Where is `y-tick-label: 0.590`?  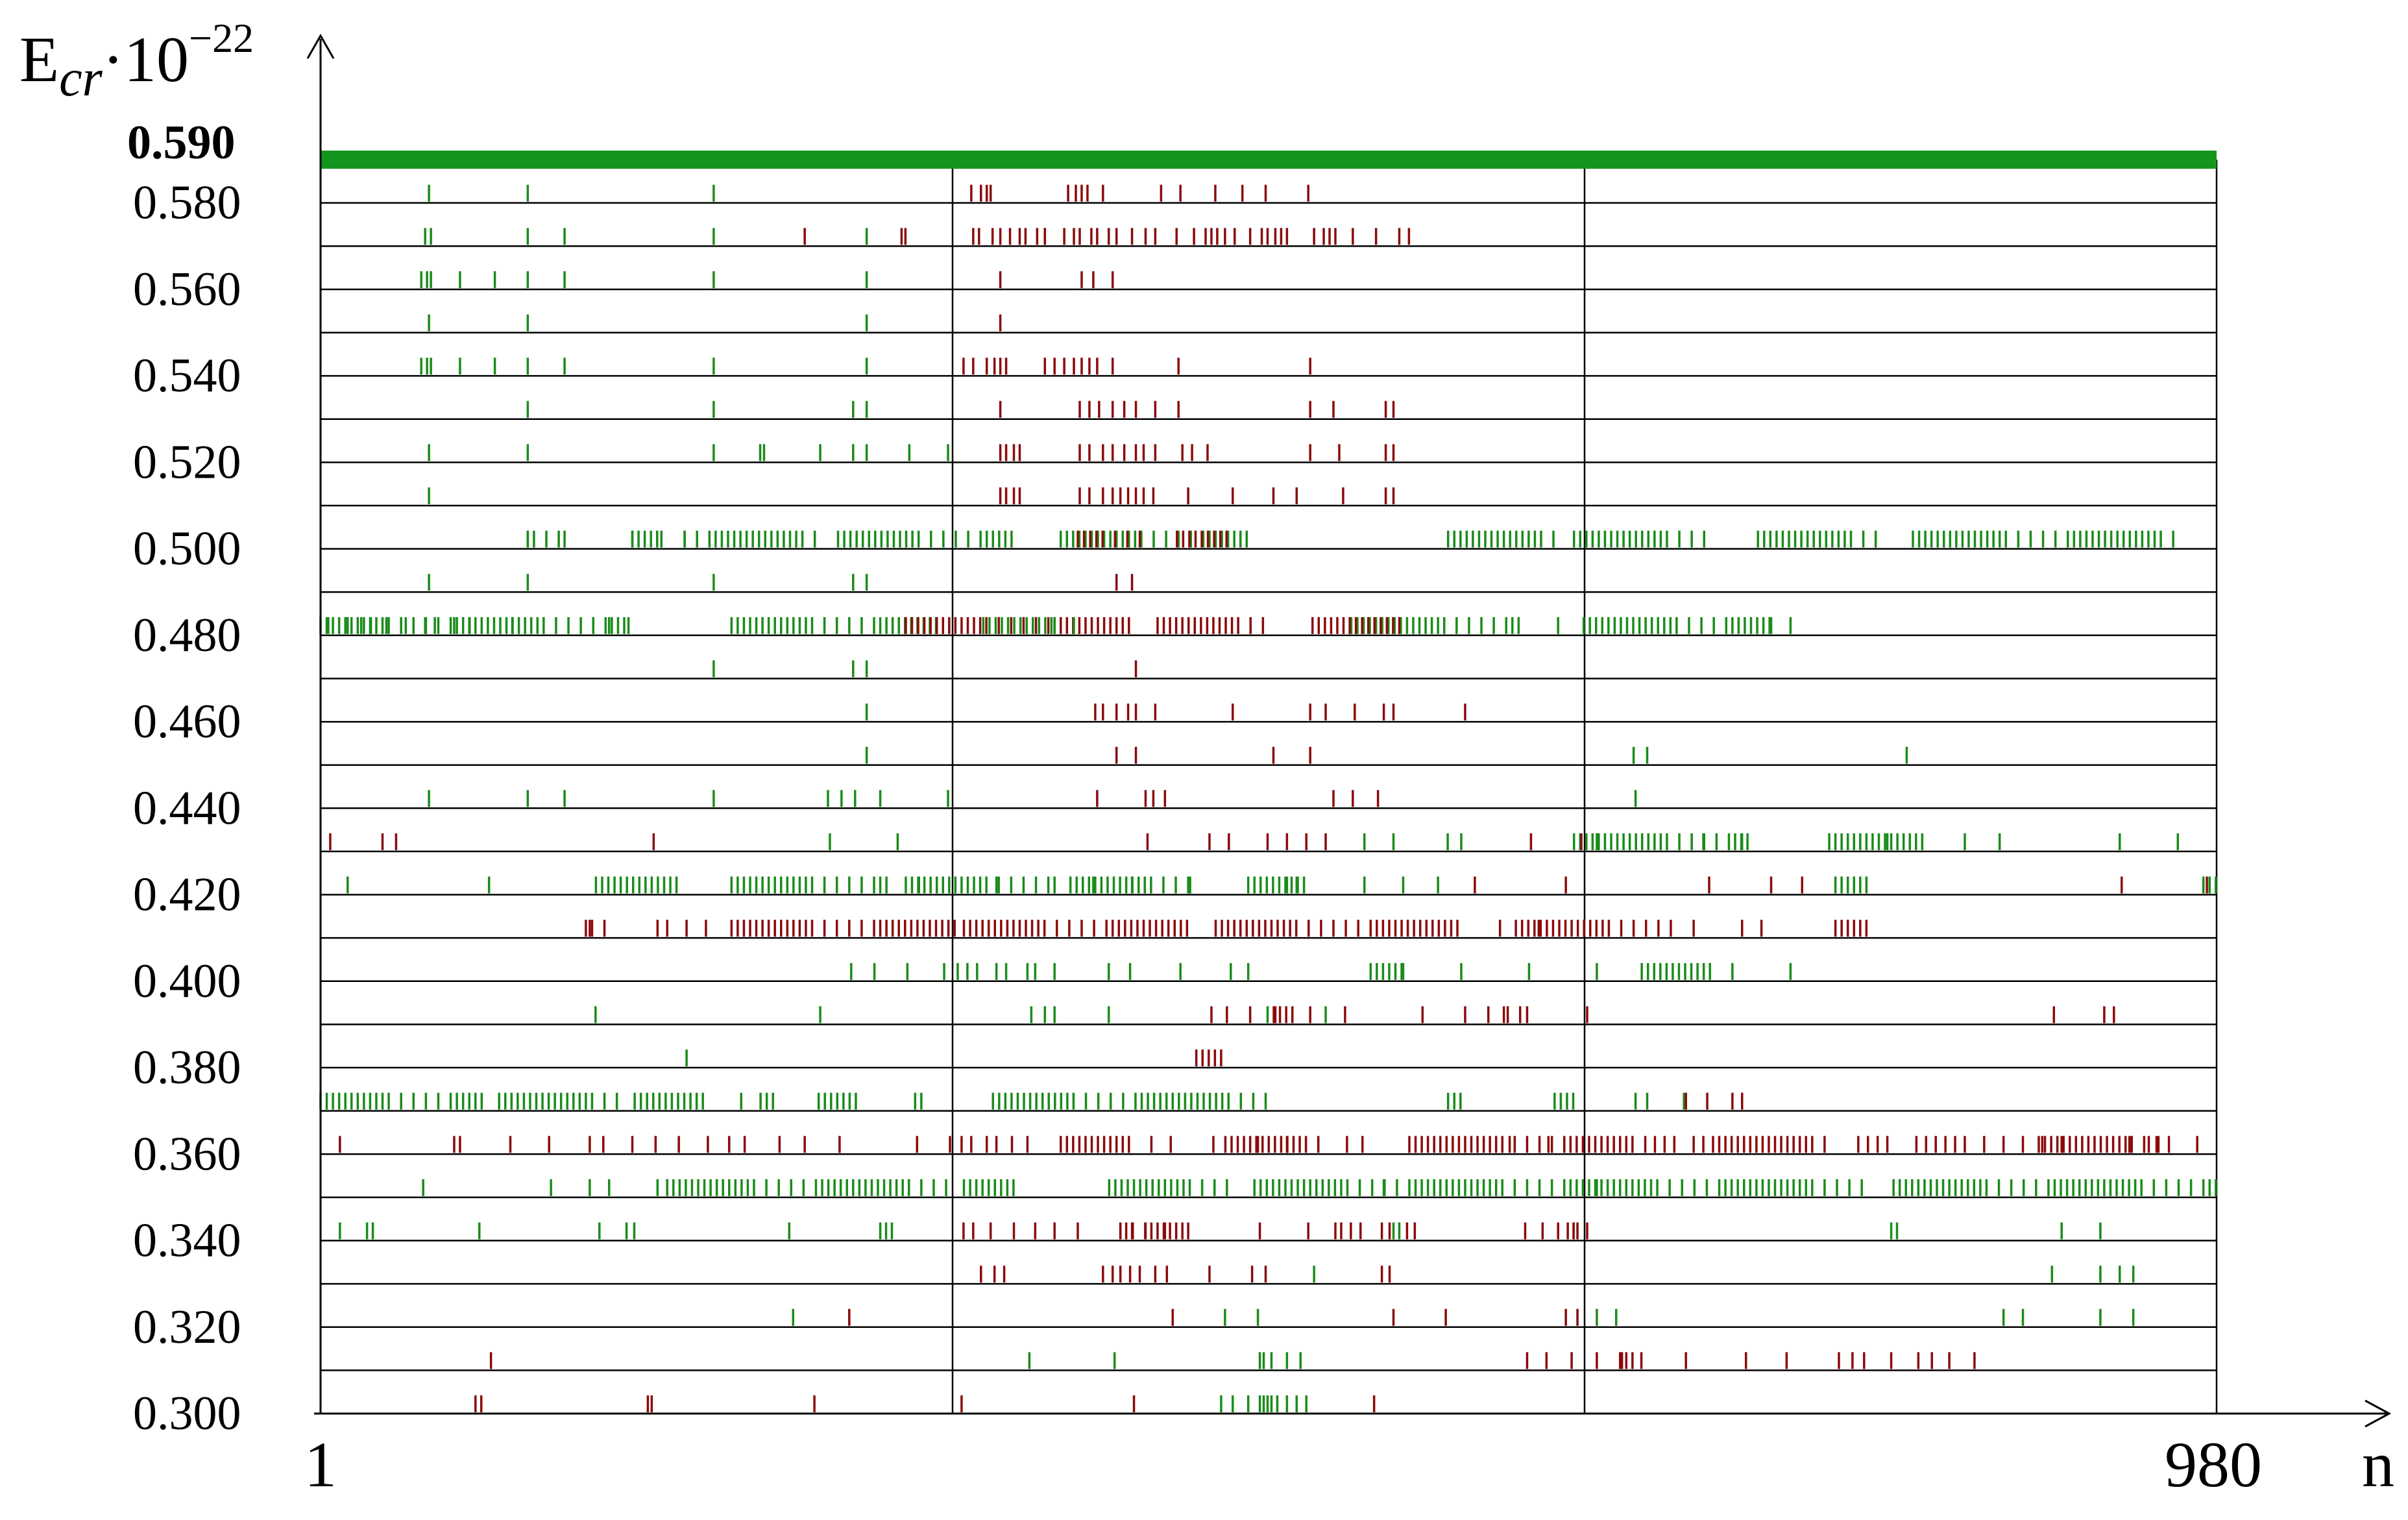
y-tick-label: 0.590 is located at coordinates (182, 142).